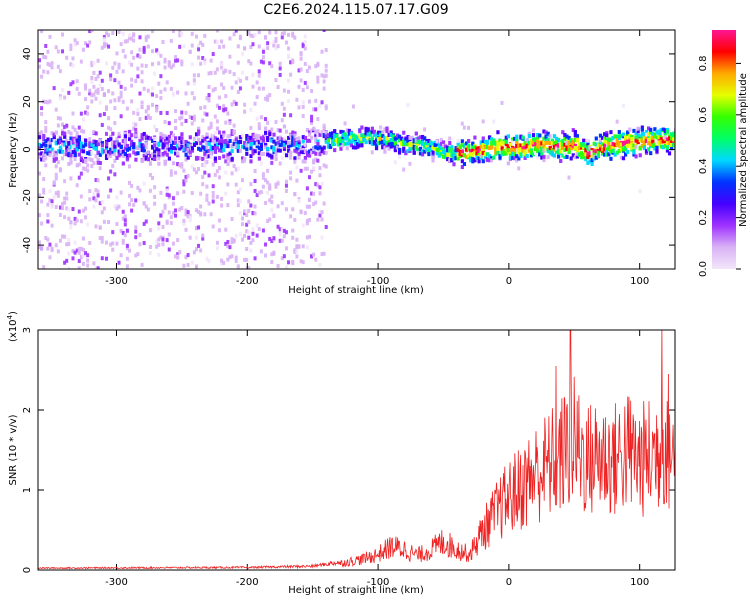  What do you see at coordinates (724, 149) in the screenshot?
I see `colorbar-gradient` at bounding box center [724, 149].